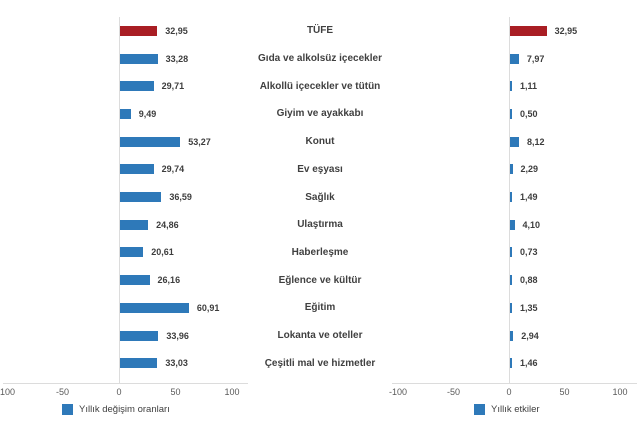 The height and width of the screenshot is (446, 640). I want to click on value-label: 0,88, so click(529, 280).